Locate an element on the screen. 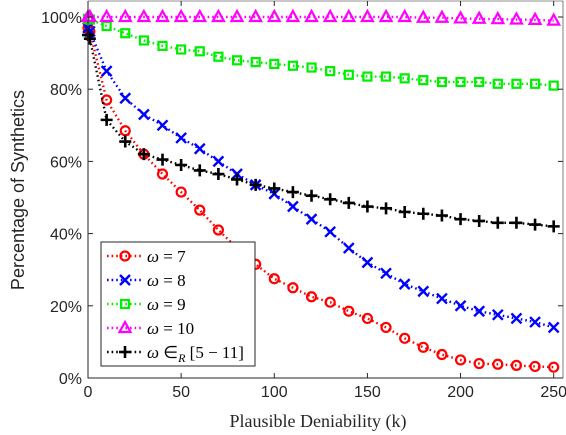  legend-label: ω = 9 is located at coordinates (166, 304).